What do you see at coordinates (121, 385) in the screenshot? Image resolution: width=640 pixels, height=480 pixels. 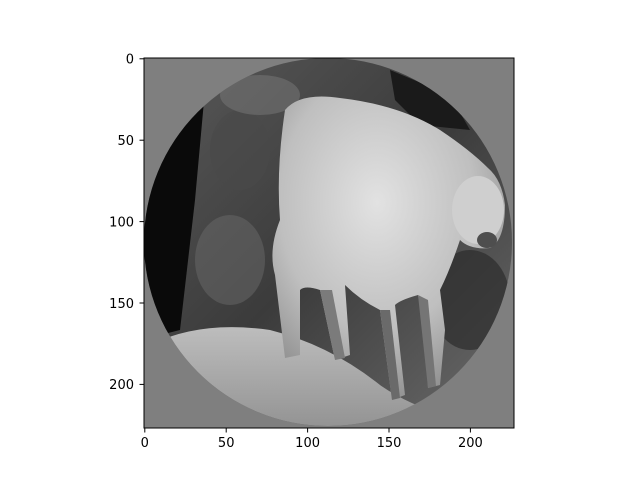 I see `y-tick-label: 200` at bounding box center [121, 385].